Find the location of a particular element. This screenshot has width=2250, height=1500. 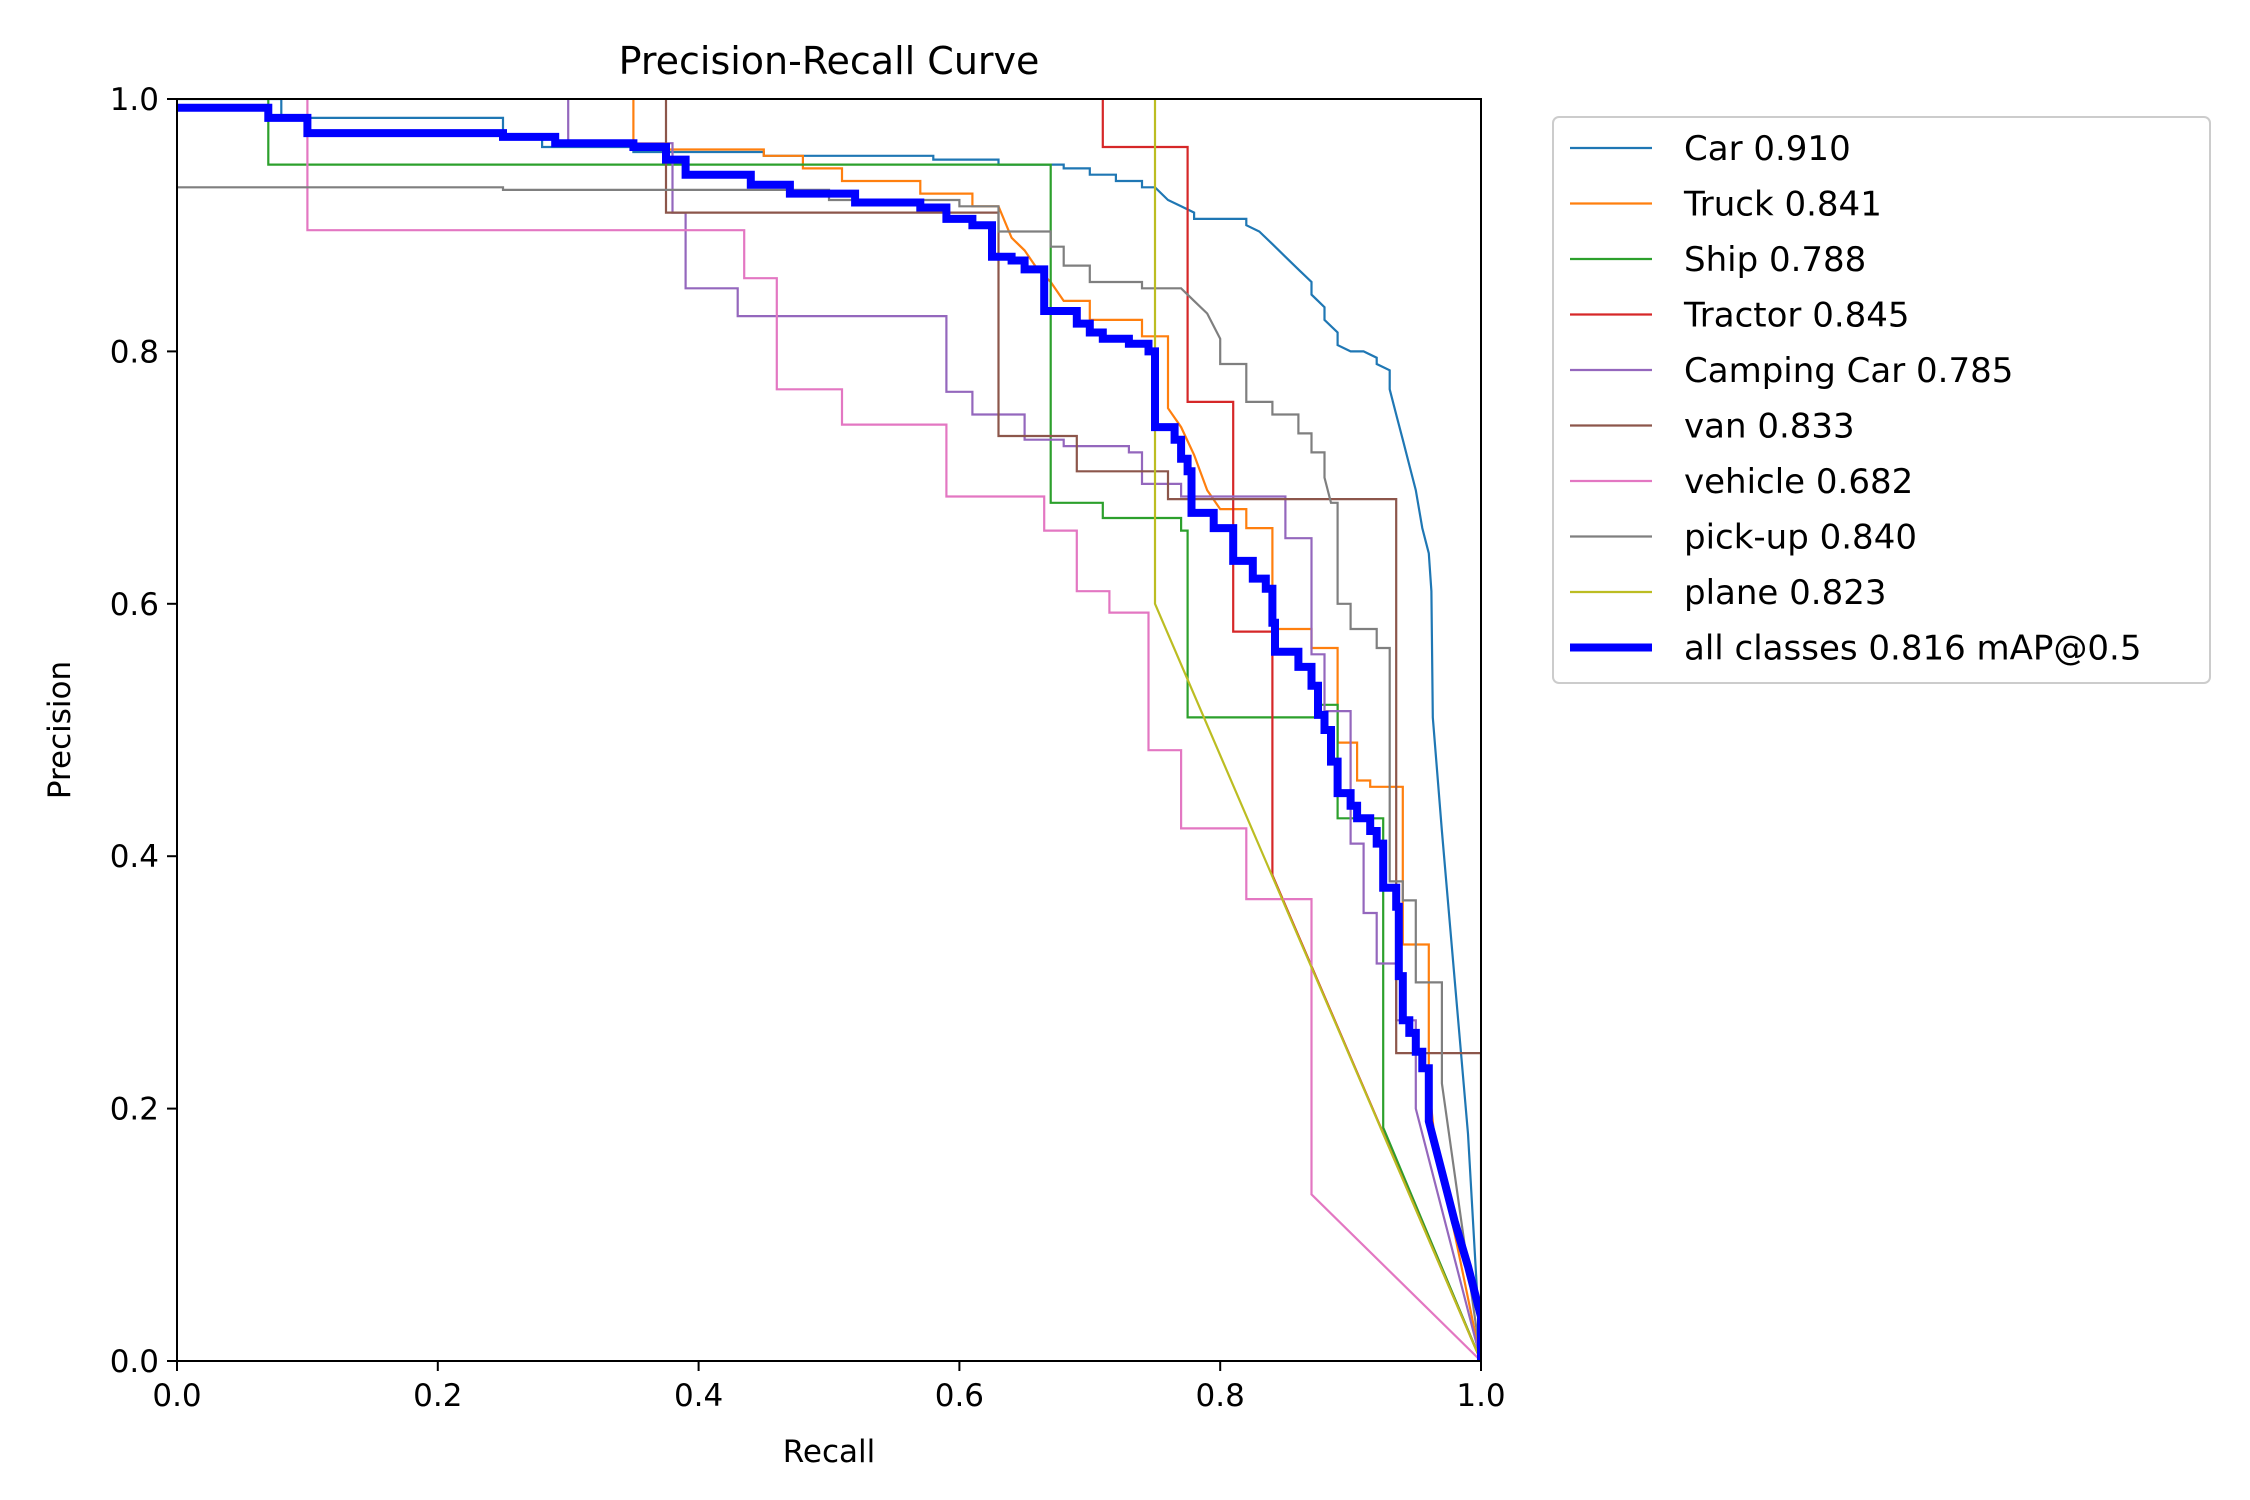

x-tick-label: 0.4 is located at coordinates (698, 1396).